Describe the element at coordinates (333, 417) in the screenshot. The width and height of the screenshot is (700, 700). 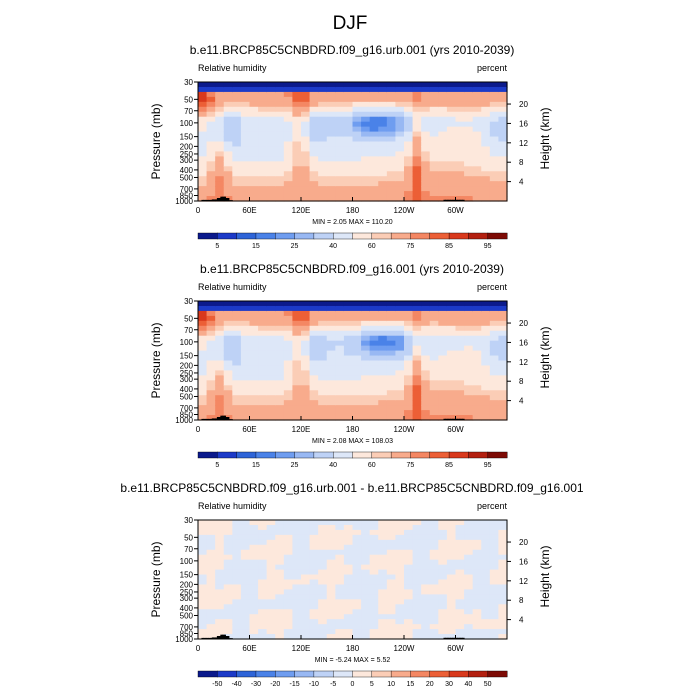
I see `terrain` at that location.